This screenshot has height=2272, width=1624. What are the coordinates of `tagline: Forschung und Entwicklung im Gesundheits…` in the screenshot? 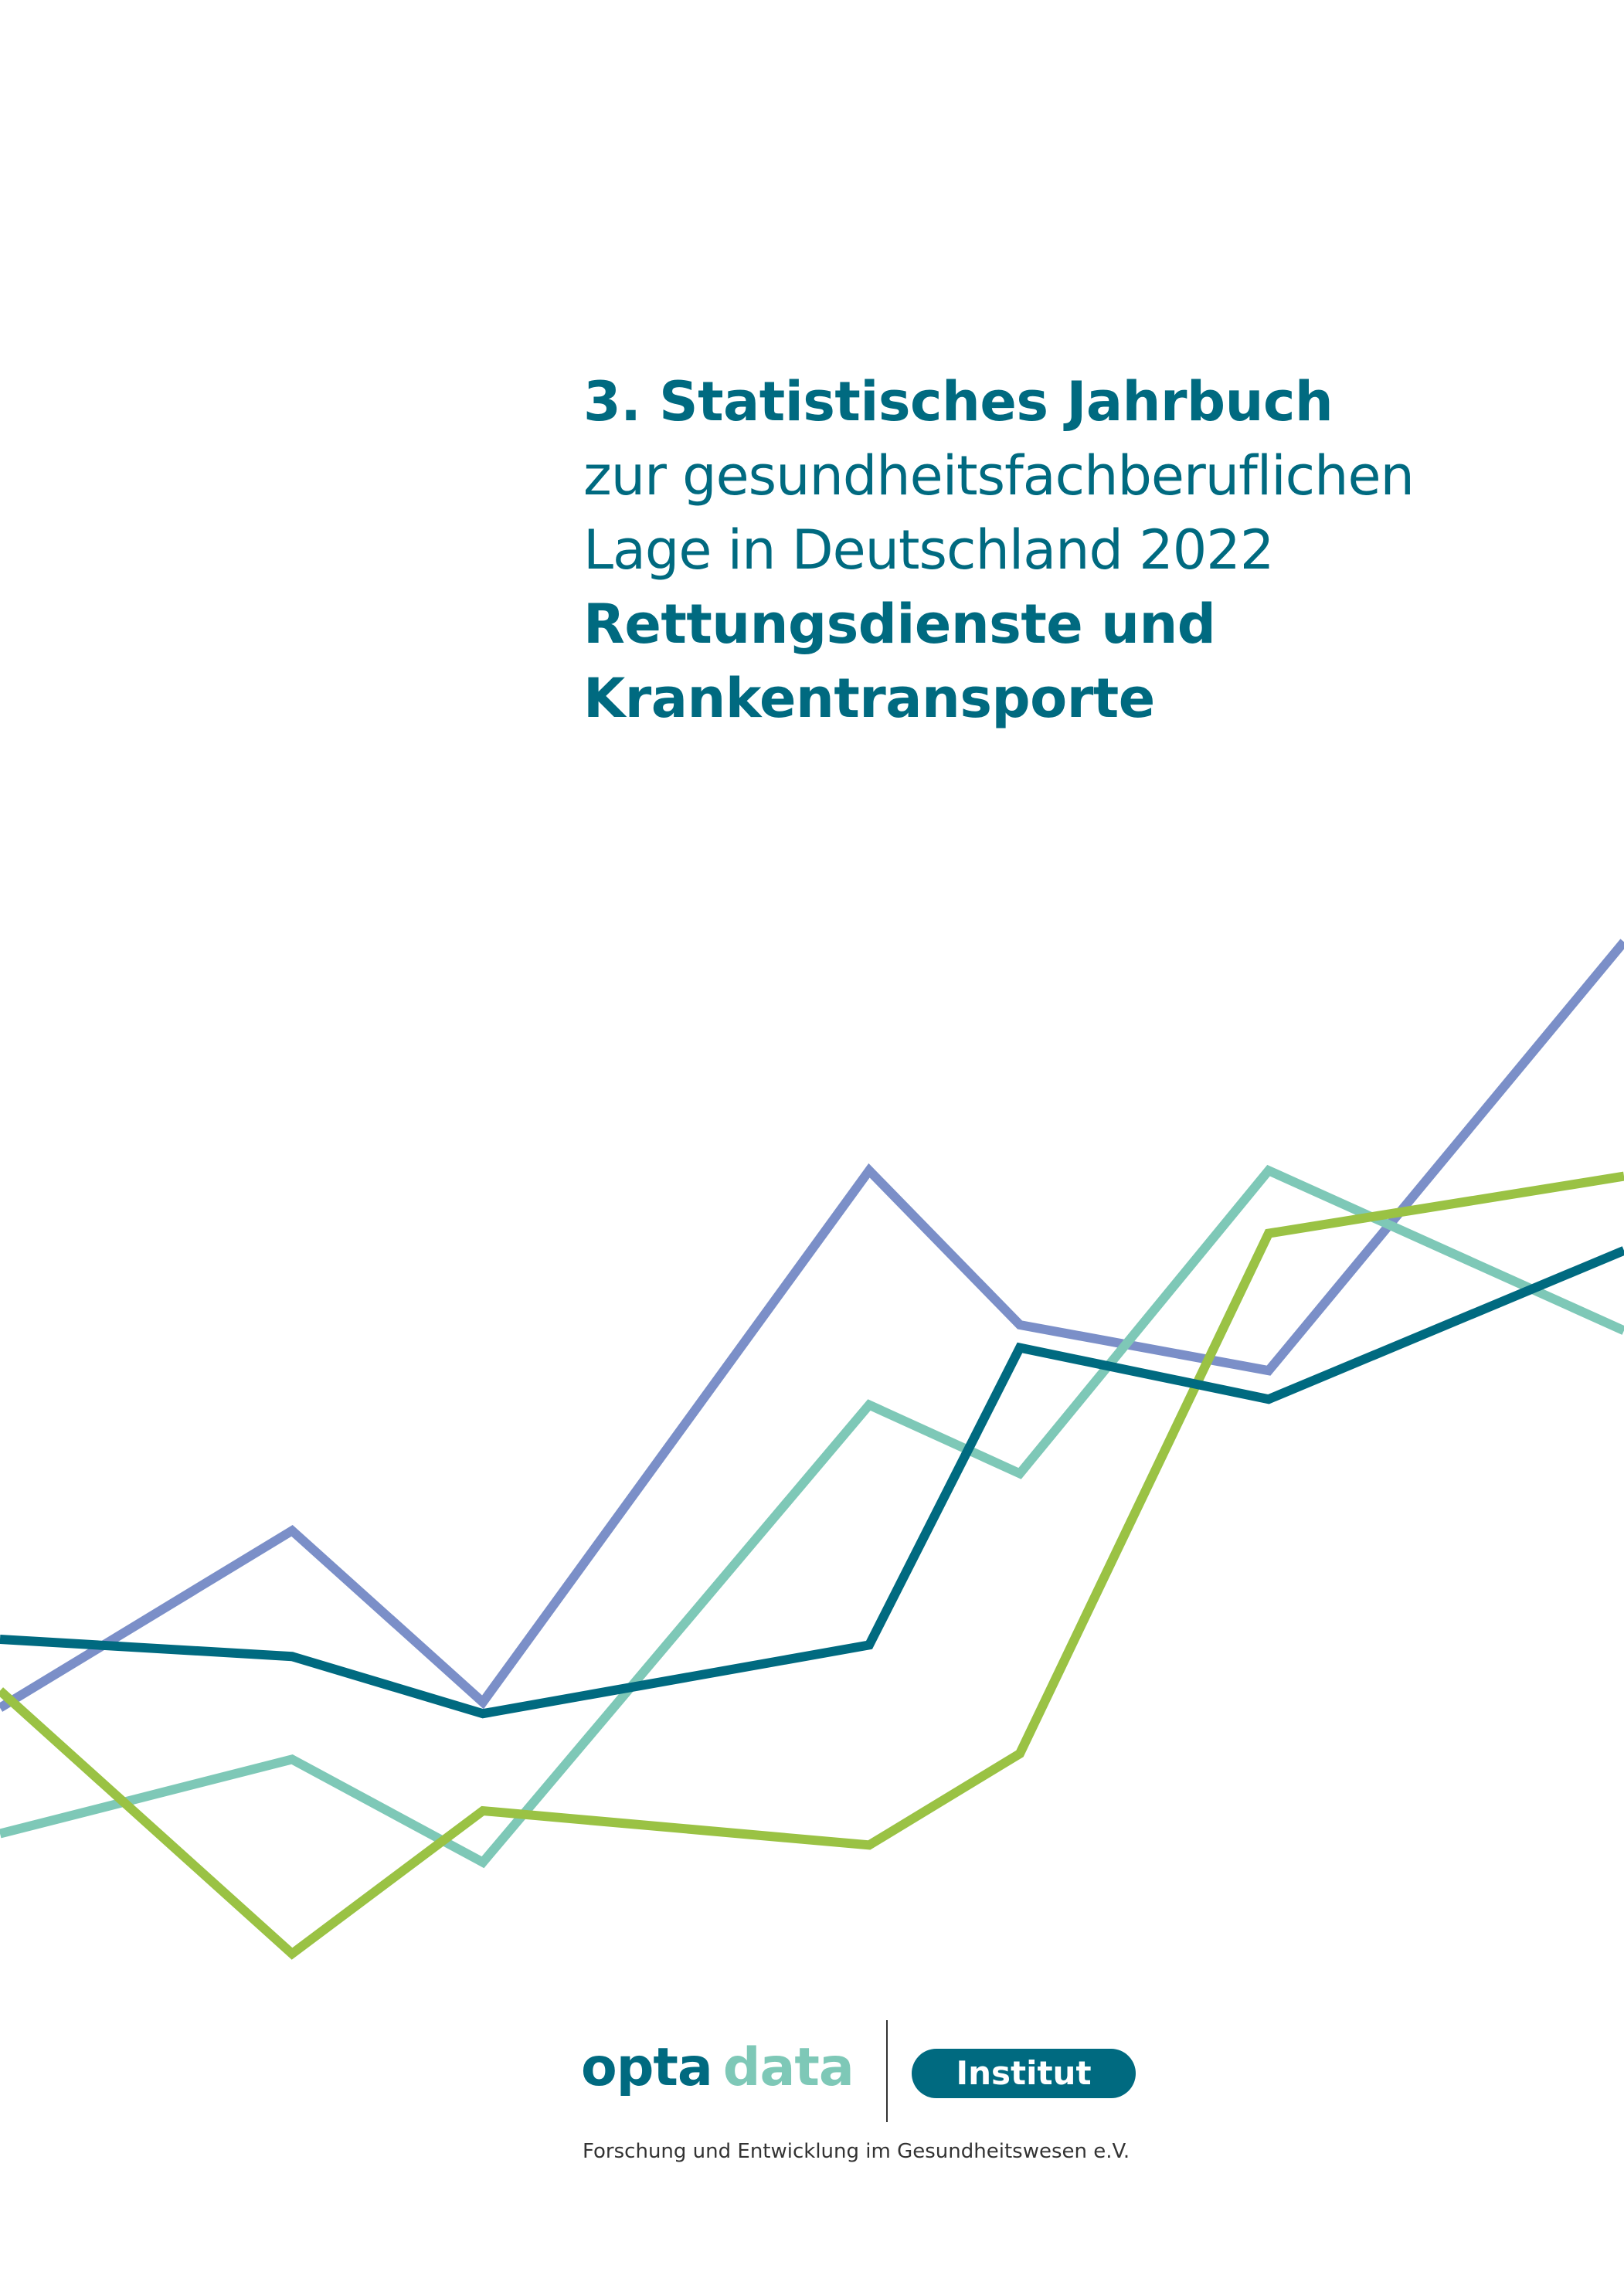 It's located at (857, 2151).